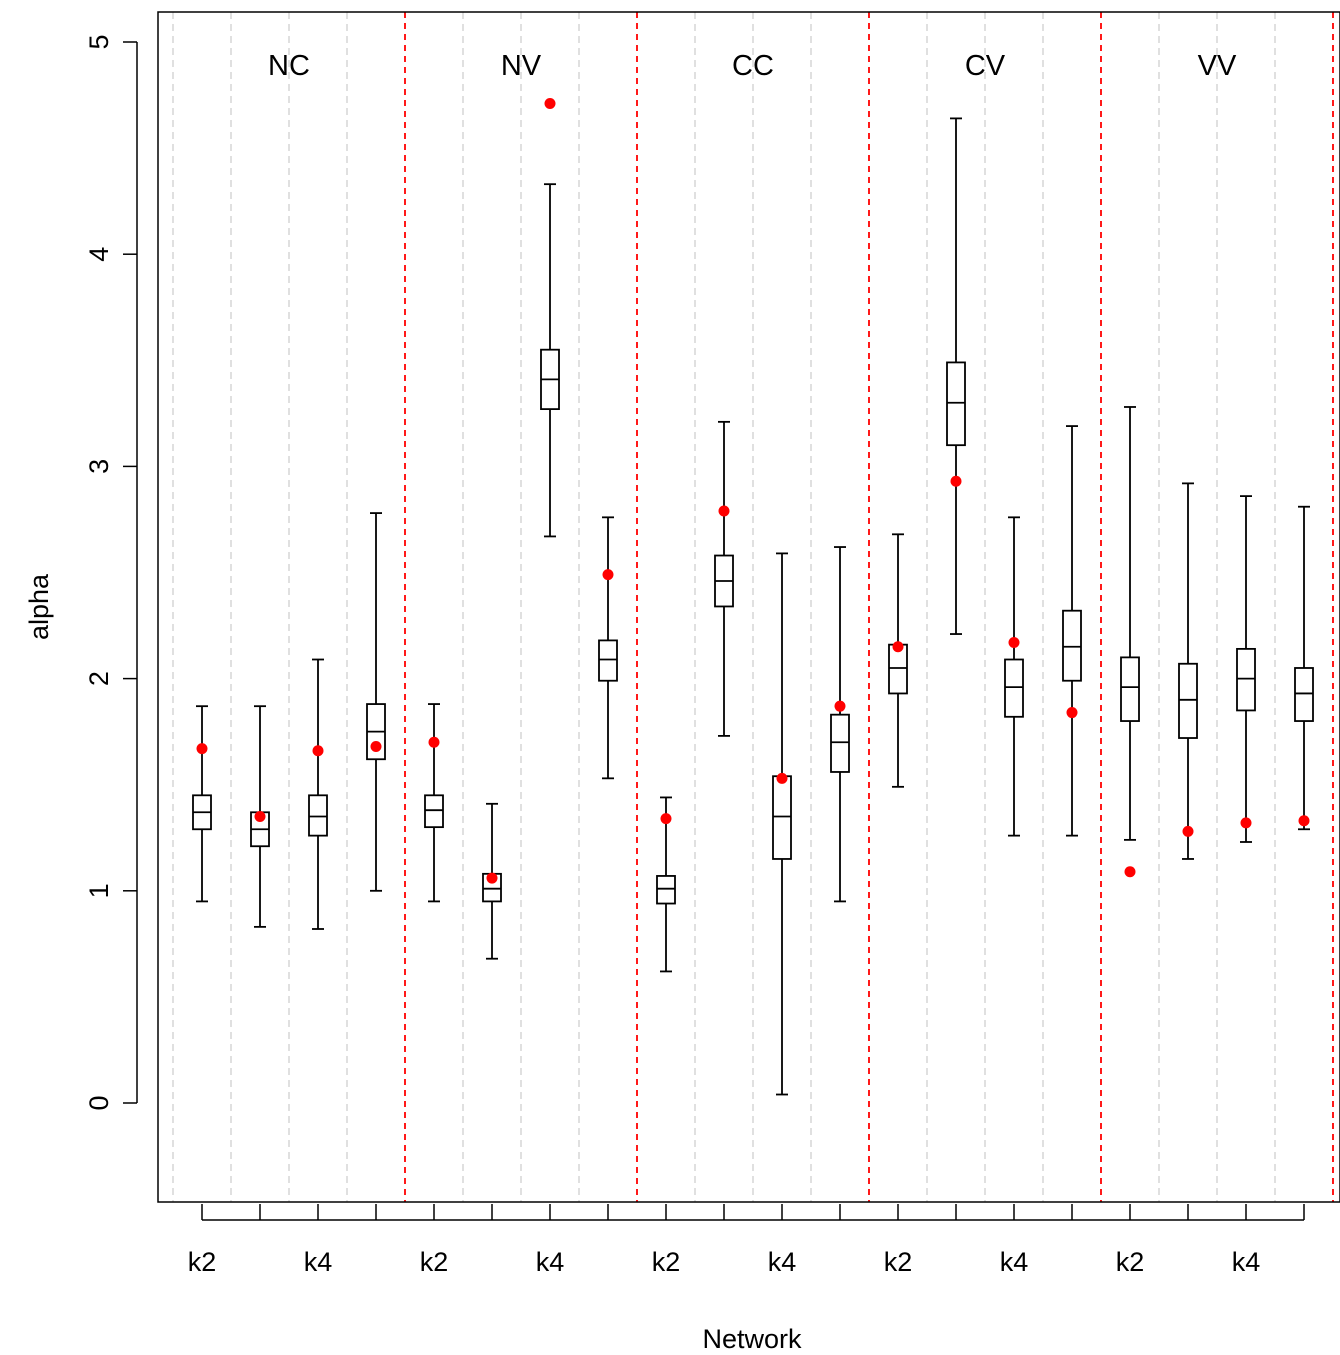  Describe the element at coordinates (752, 1339) in the screenshot. I see `x-axis-label: Network` at that location.